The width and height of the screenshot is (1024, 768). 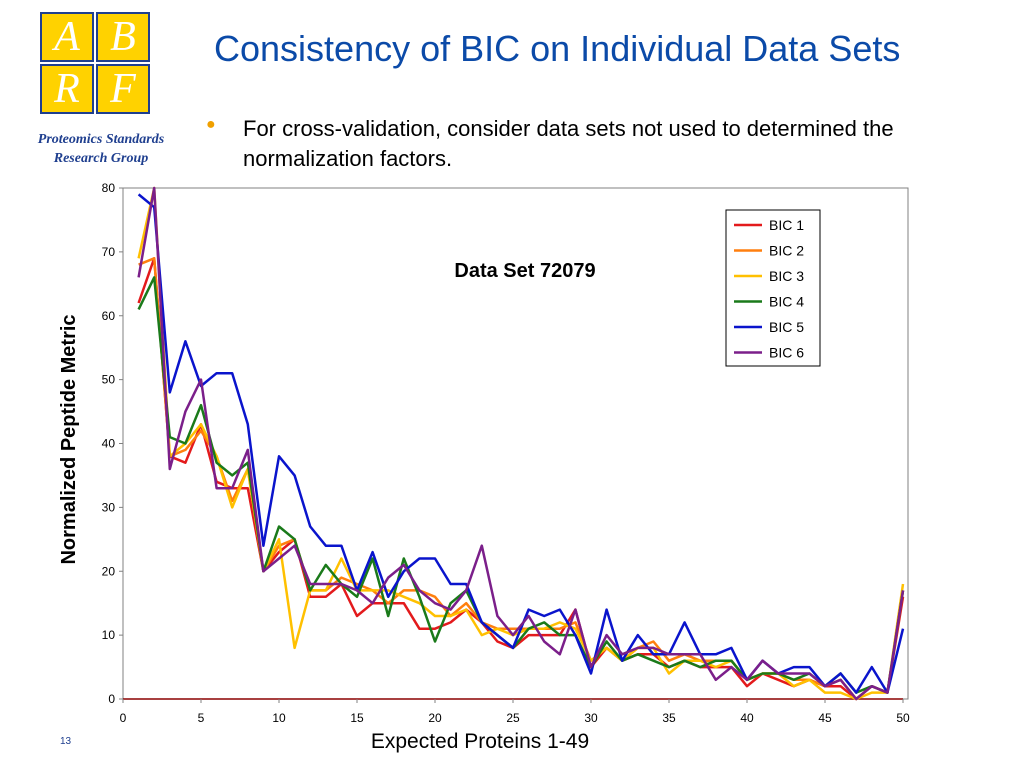 What do you see at coordinates (123, 718) in the screenshot?
I see `x-tick-label: 0` at bounding box center [123, 718].